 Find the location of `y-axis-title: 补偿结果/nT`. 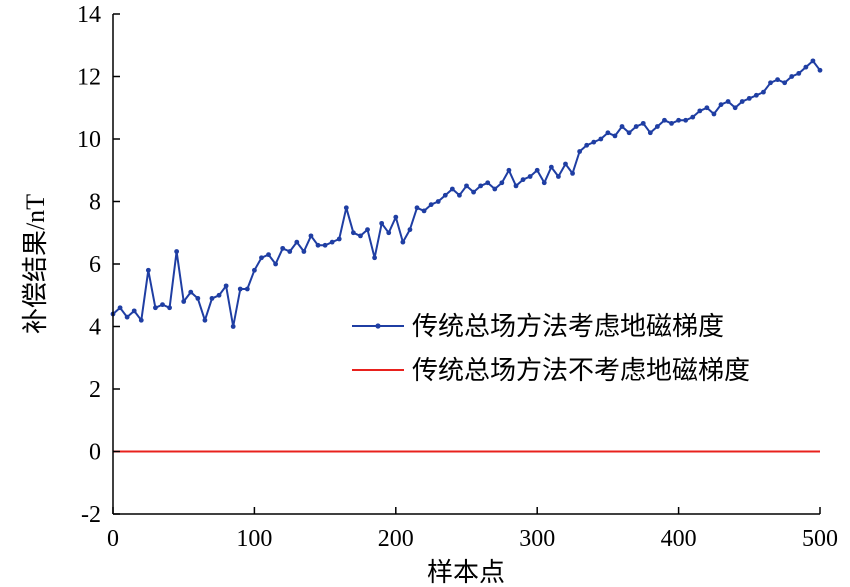

y-axis-title: 补偿结果/nT is located at coordinates (35, 264).